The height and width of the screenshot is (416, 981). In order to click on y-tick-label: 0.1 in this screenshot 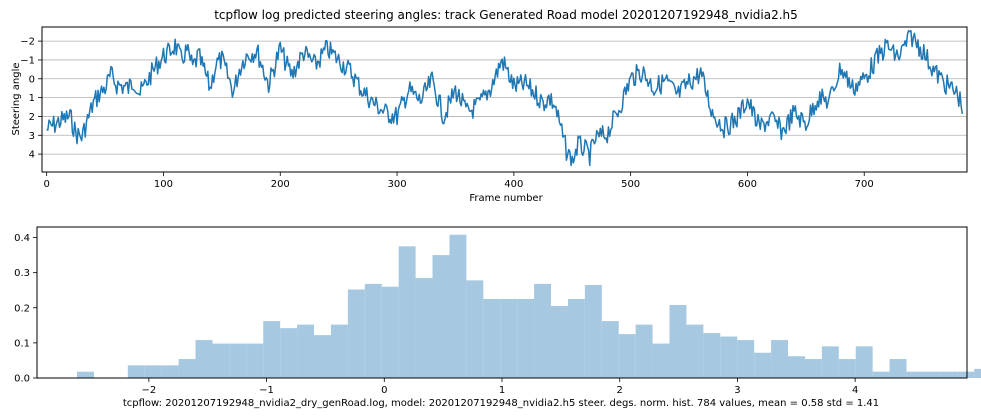, I will do `click(22, 343)`.